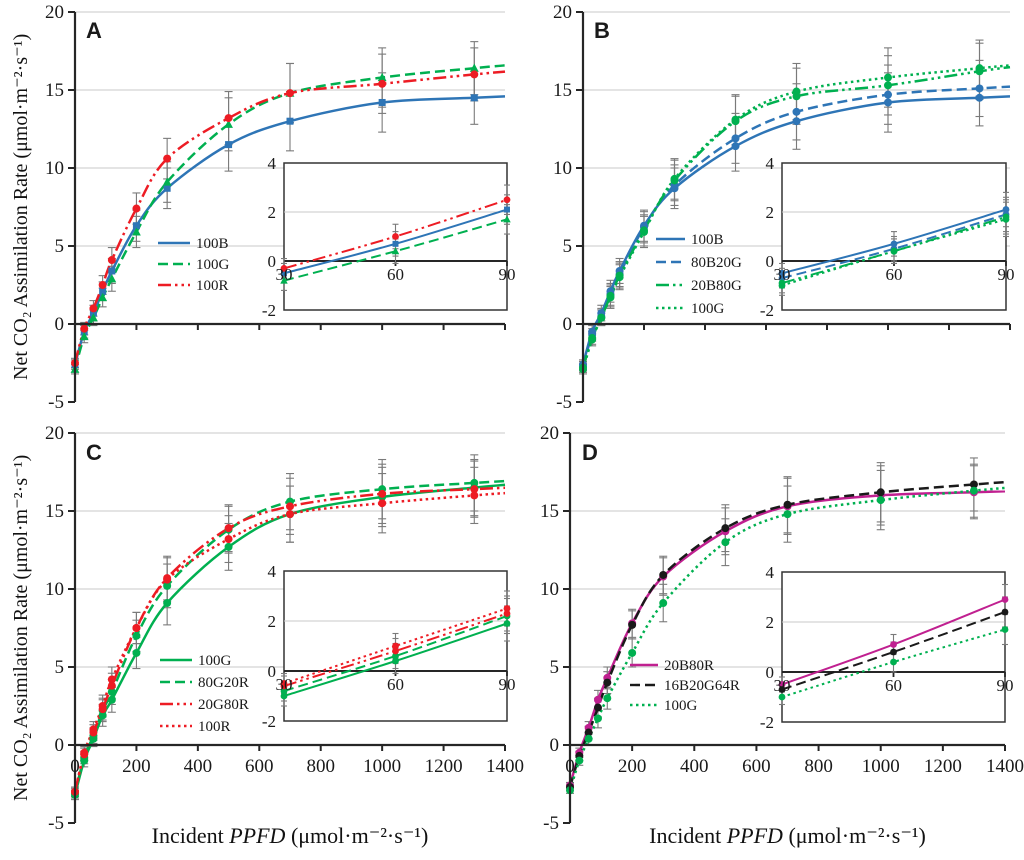 The height and width of the screenshot is (860, 1024). I want to click on y-tick-label: -5, so click(56, 402).